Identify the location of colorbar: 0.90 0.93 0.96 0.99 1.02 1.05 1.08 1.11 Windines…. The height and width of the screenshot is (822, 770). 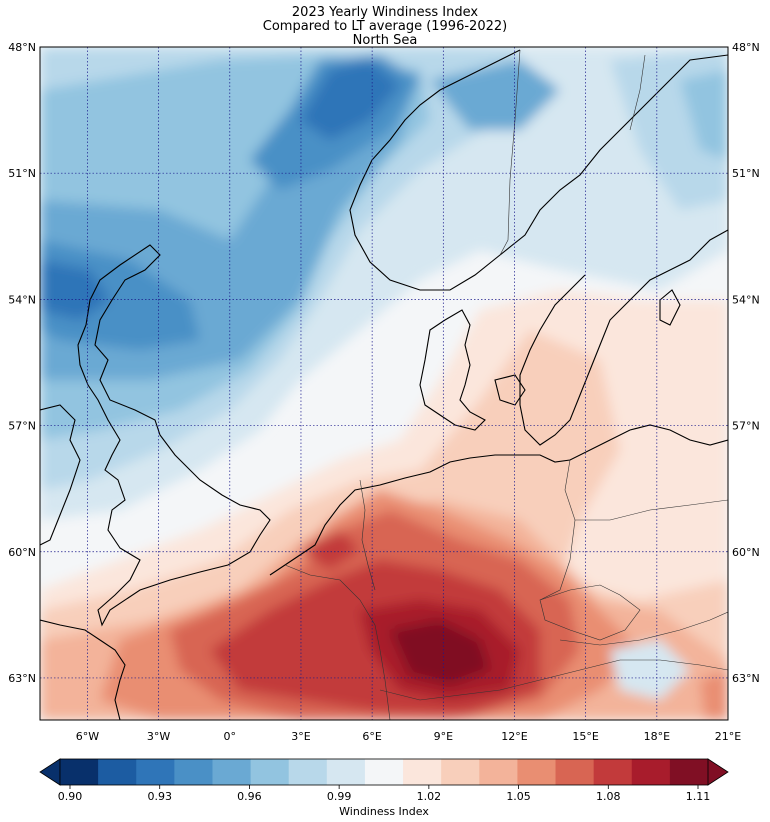
(384, 788).